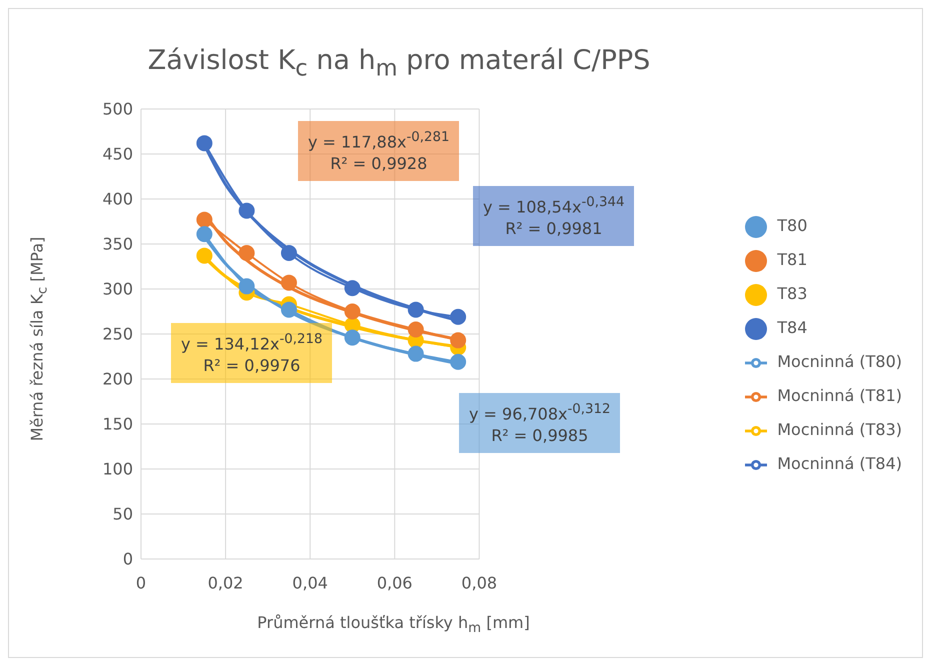 This screenshot has height=666, width=931. What do you see at coordinates (117, 154) in the screenshot?
I see `y-tick-label: 450` at bounding box center [117, 154].